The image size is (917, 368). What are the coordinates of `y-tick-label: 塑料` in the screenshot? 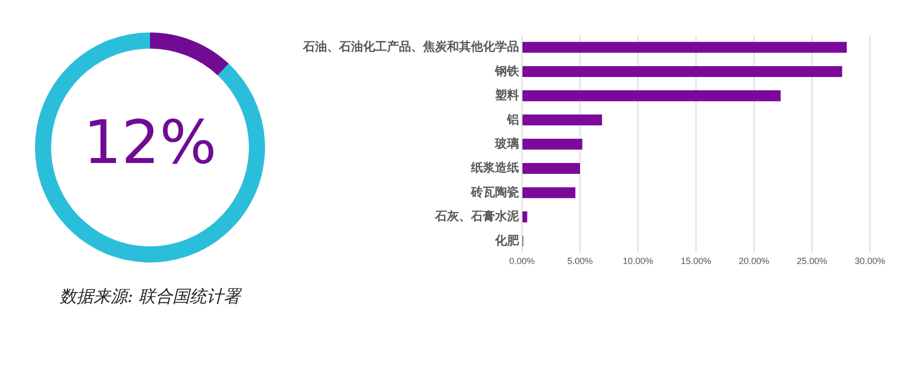 It's located at (506, 95).